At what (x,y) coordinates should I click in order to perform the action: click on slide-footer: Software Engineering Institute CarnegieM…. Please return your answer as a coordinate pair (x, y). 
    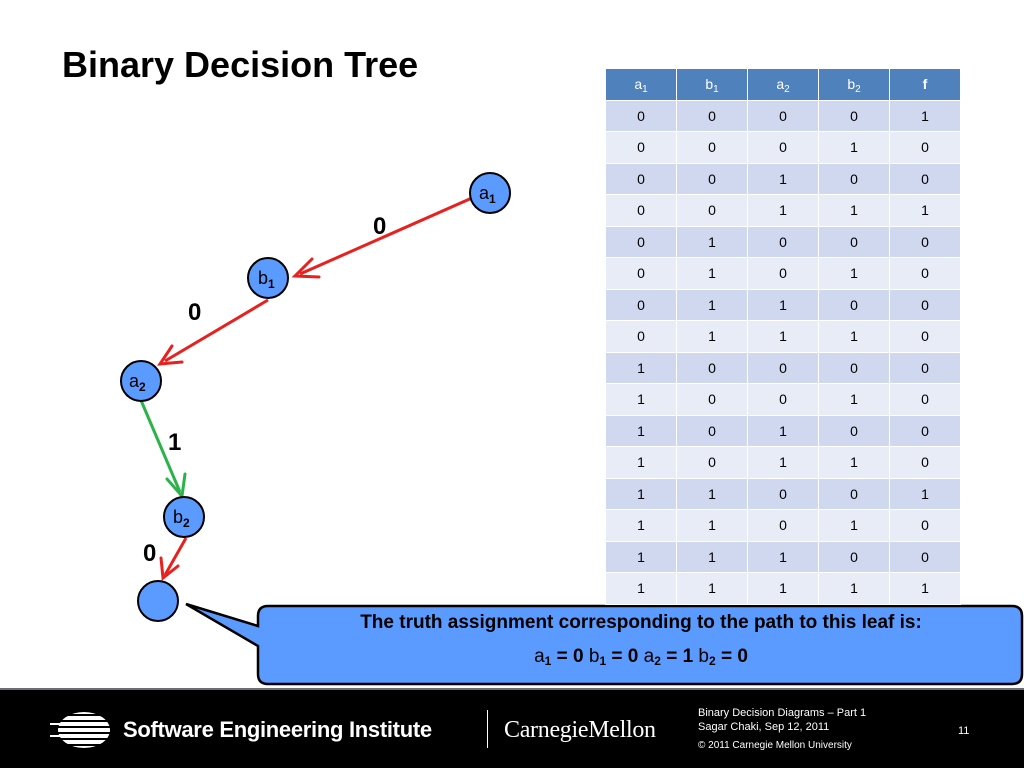
    Looking at the image, I should click on (512, 728).